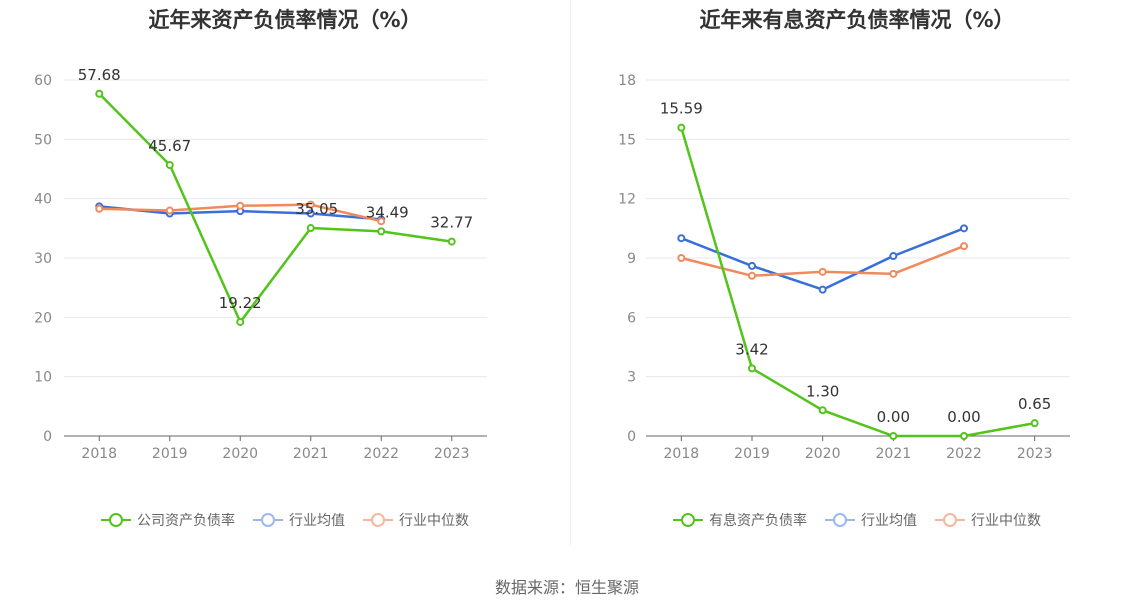 The image size is (1134, 612). I want to click on y-tick-label: 9, so click(631, 259).